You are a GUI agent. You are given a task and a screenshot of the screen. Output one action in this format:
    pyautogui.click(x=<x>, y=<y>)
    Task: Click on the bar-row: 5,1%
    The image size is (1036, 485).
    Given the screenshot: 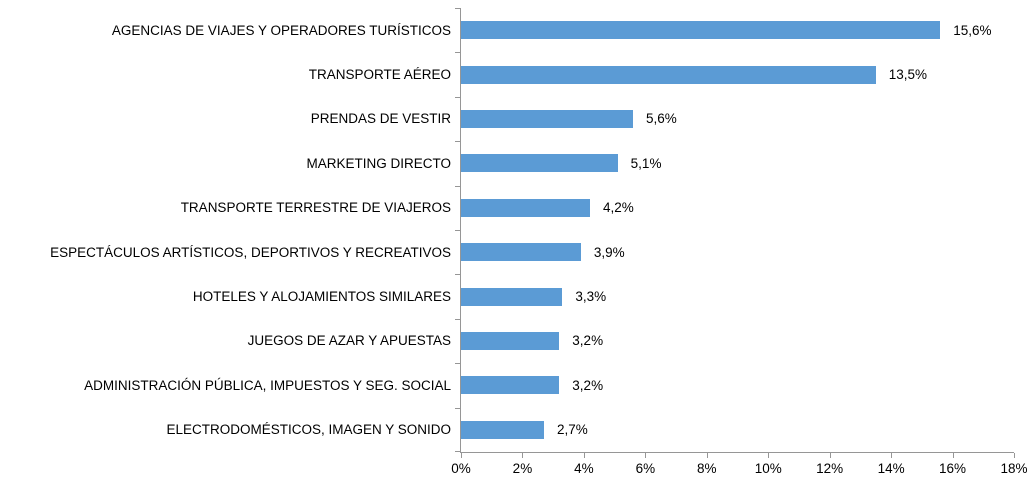 What is the action you would take?
    pyautogui.click(x=737, y=163)
    